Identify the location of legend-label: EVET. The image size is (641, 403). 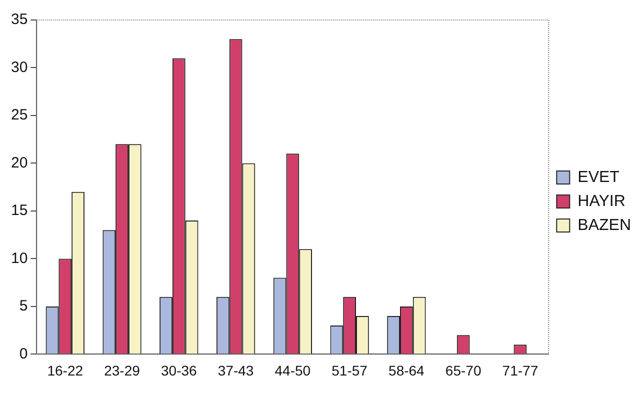
(599, 177).